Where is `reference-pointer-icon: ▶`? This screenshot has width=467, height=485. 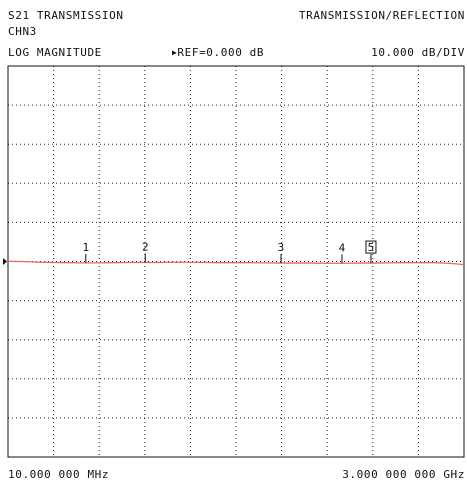 reference-pointer-icon: ▶ is located at coordinates (175, 52).